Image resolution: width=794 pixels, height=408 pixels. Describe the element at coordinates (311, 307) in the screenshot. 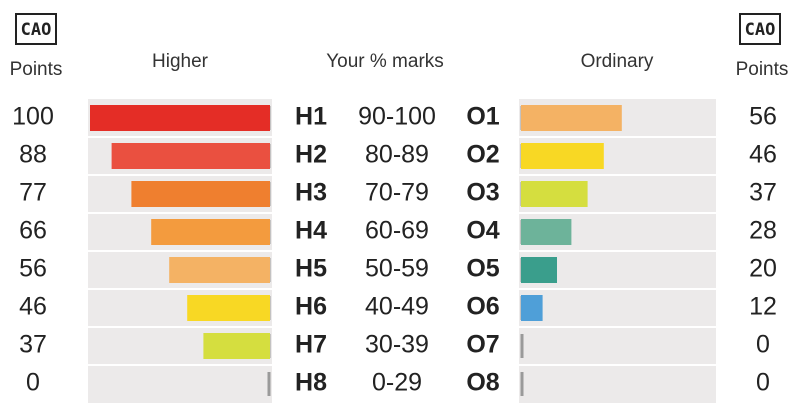

I see `grade: H6` at that location.